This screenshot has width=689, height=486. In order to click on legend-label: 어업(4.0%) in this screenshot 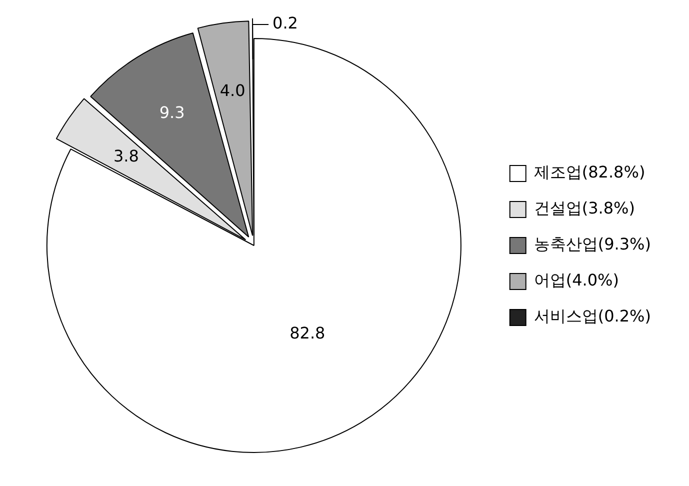, I will do `click(577, 280)`.